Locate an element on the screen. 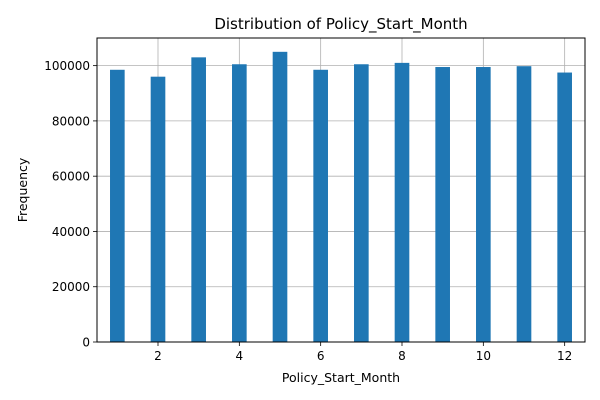 The height and width of the screenshot is (400, 600). y-tick-label: 0 is located at coordinates (86, 343).